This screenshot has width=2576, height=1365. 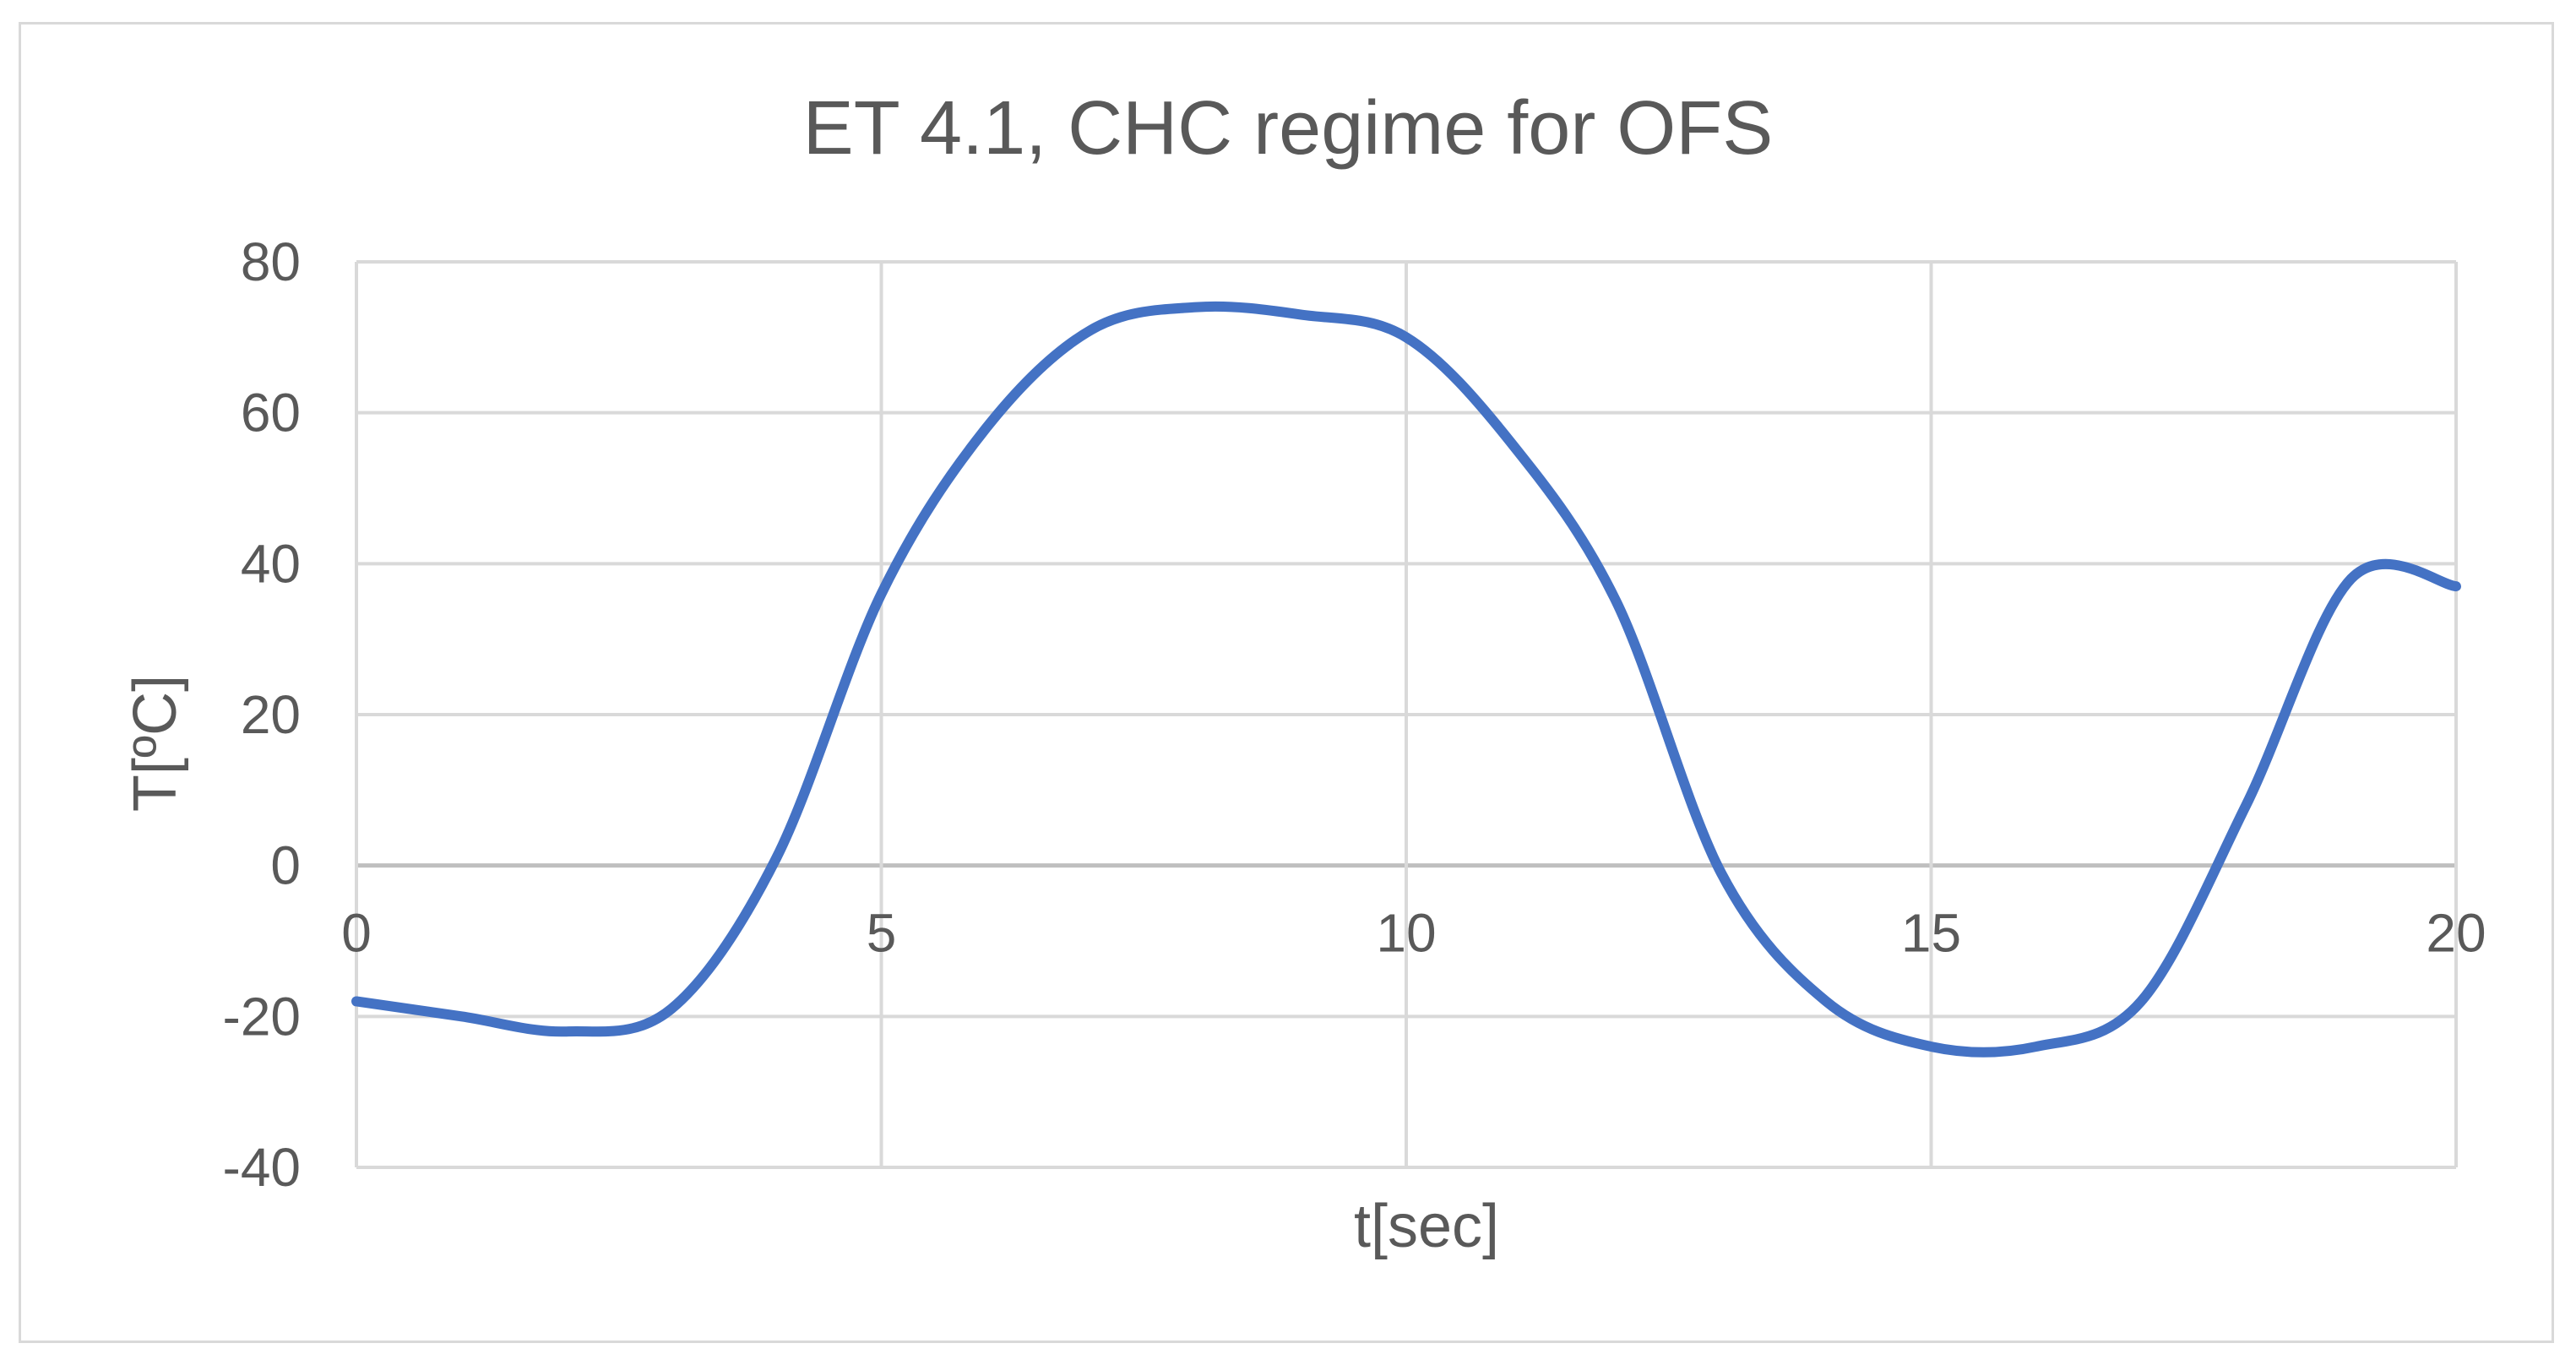 I want to click on y-tick-label: -20, so click(x=262, y=1017).